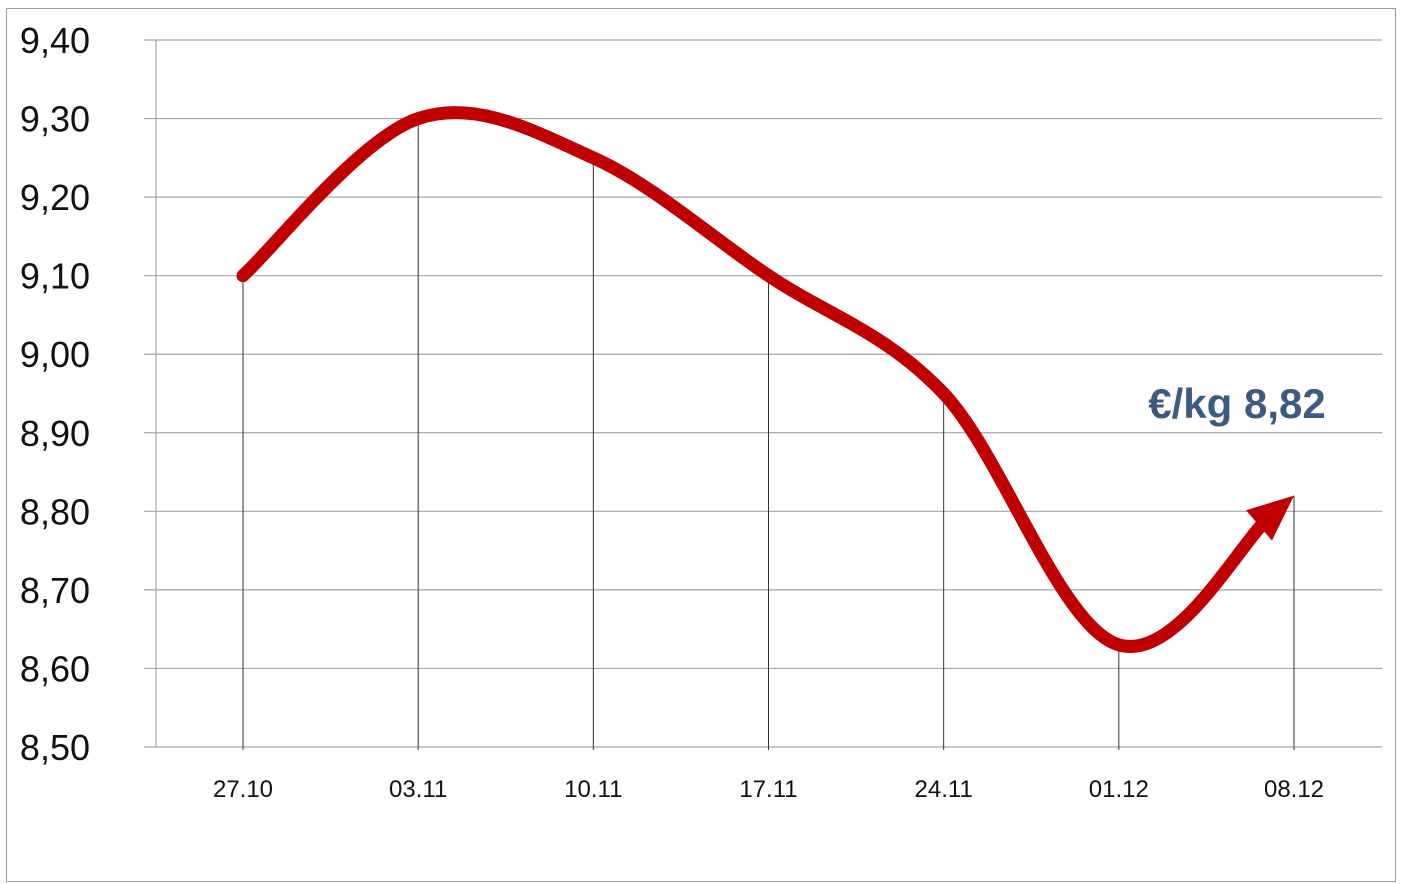 This screenshot has width=1402, height=884. What do you see at coordinates (55, 747) in the screenshot?
I see `y-tick-label: 8,50` at bounding box center [55, 747].